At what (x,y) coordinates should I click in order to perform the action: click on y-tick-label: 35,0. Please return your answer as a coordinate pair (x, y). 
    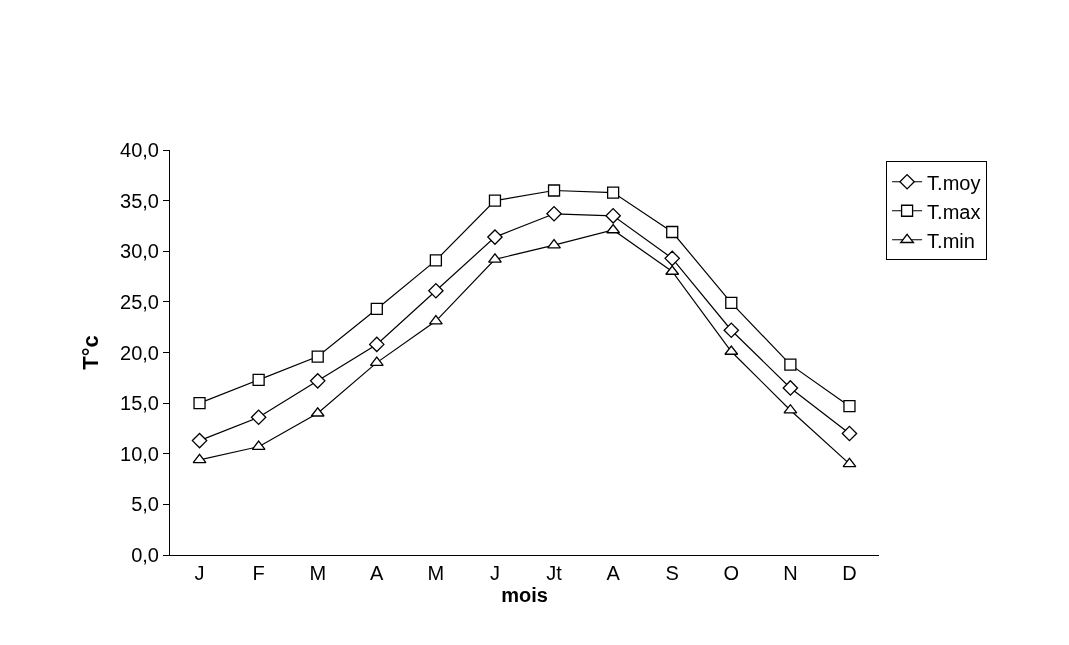
    Looking at the image, I should click on (139, 200).